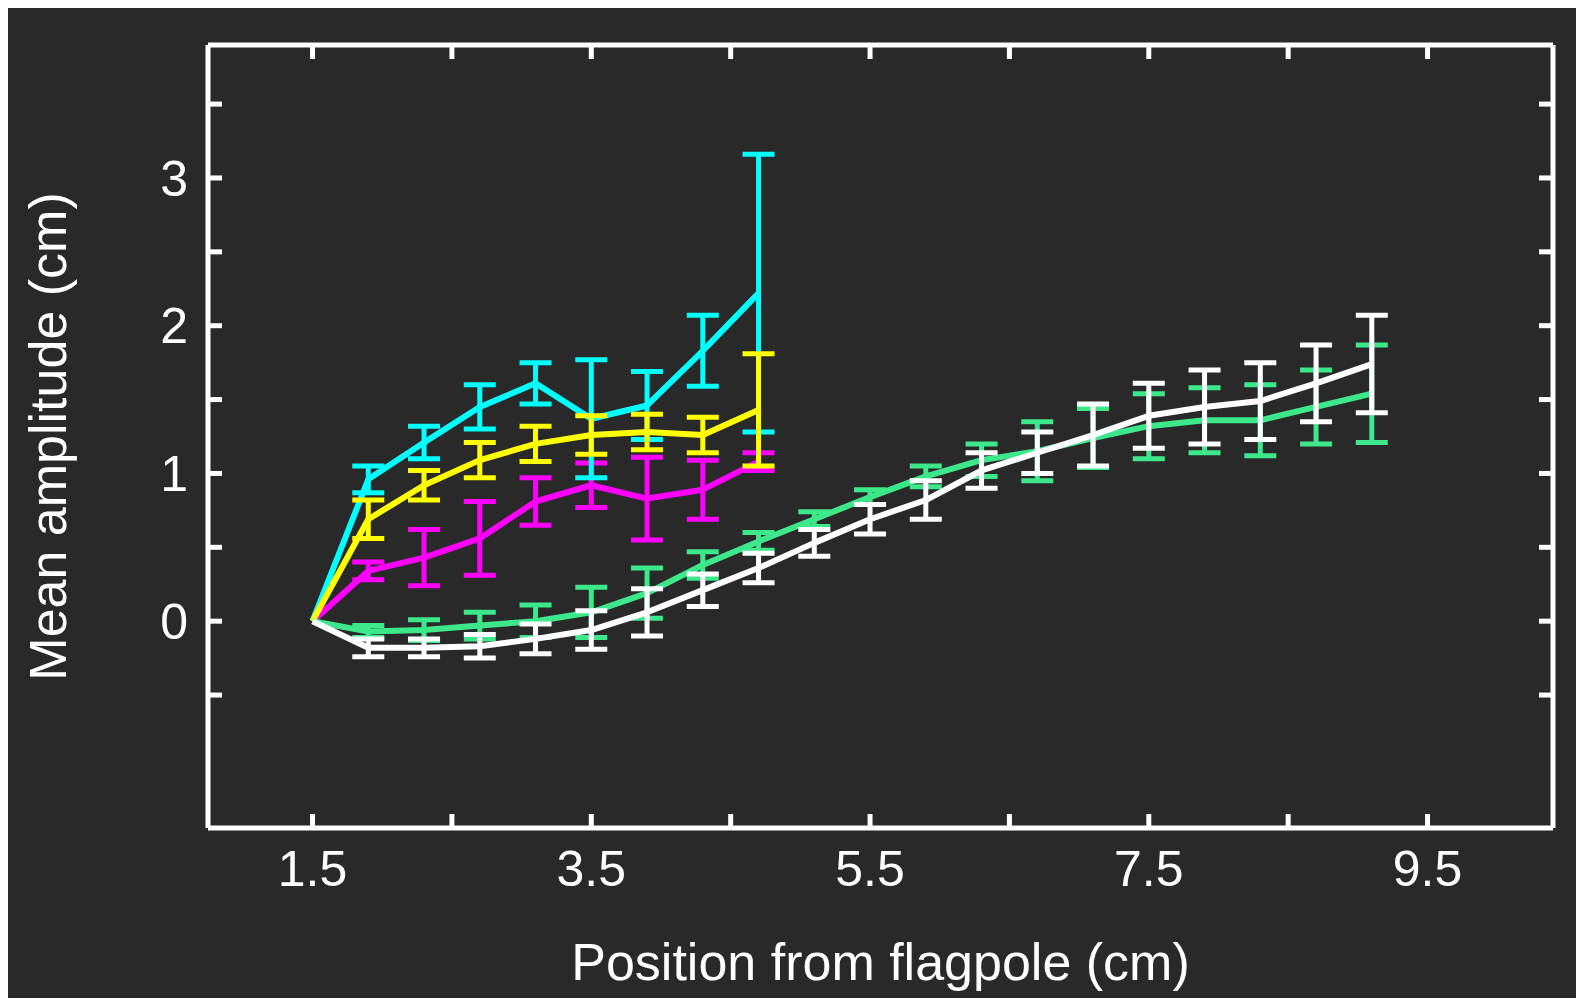 Image resolution: width=1584 pixels, height=1006 pixels. What do you see at coordinates (174, 474) in the screenshot?
I see `y-tick-label: 1` at bounding box center [174, 474].